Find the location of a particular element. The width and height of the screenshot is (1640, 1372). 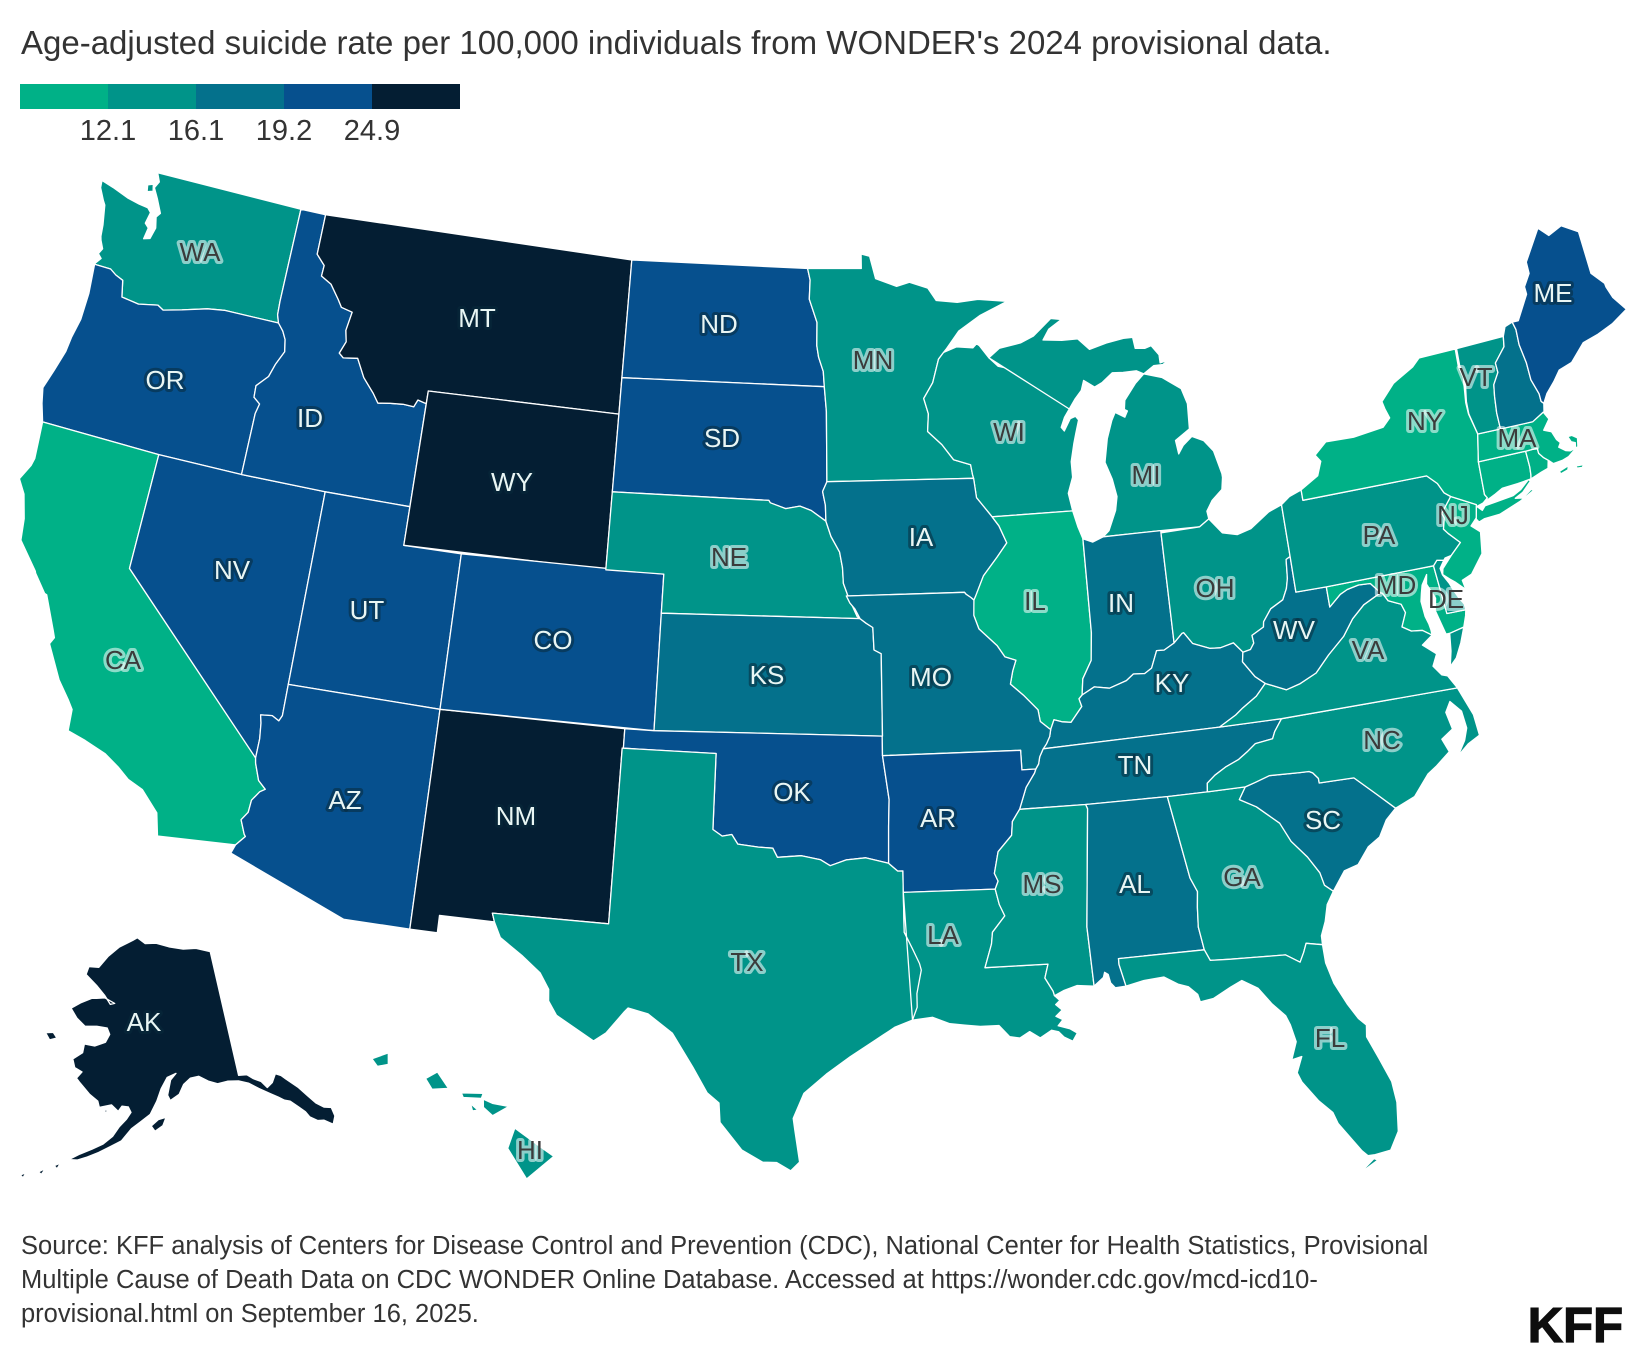

svg-text: MS is located at coordinates (1042, 884).